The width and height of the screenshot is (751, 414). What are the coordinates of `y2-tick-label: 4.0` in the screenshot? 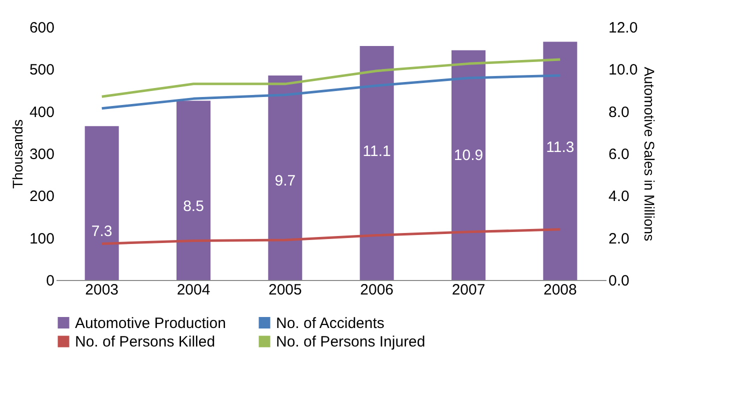 It's located at (619, 197).